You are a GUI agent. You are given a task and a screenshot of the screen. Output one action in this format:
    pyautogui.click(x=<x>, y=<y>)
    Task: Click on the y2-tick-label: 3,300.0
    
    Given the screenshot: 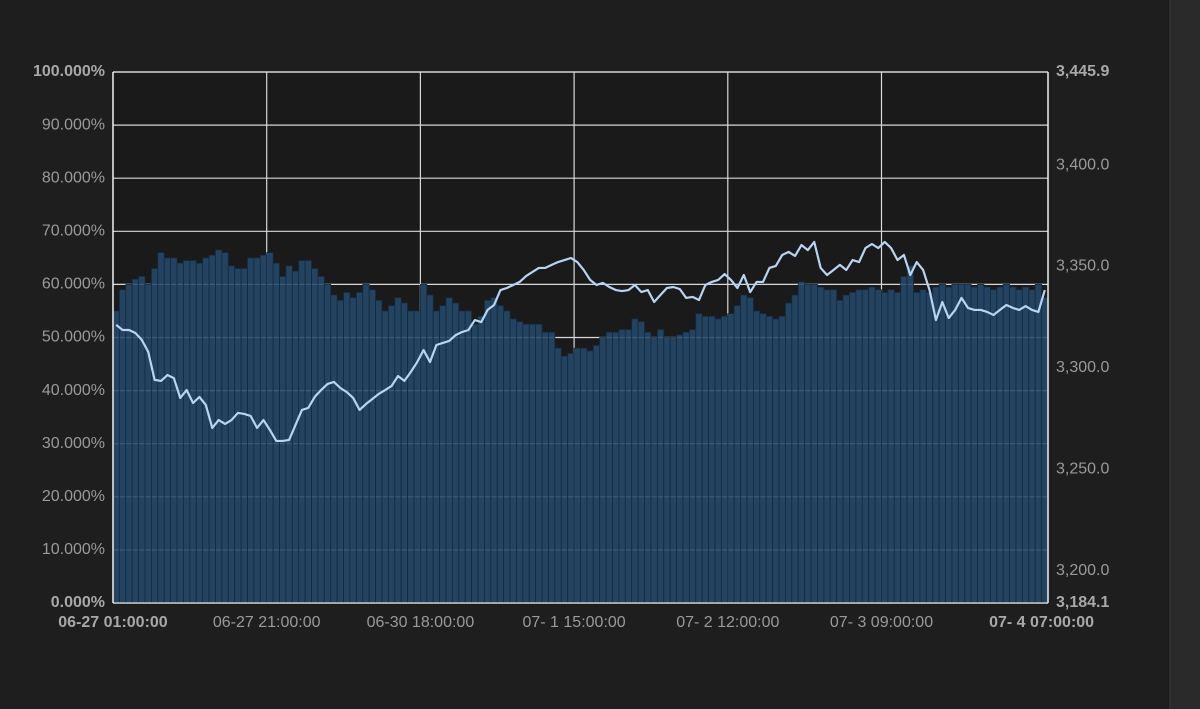 What is the action you would take?
    pyautogui.click(x=1082, y=367)
    